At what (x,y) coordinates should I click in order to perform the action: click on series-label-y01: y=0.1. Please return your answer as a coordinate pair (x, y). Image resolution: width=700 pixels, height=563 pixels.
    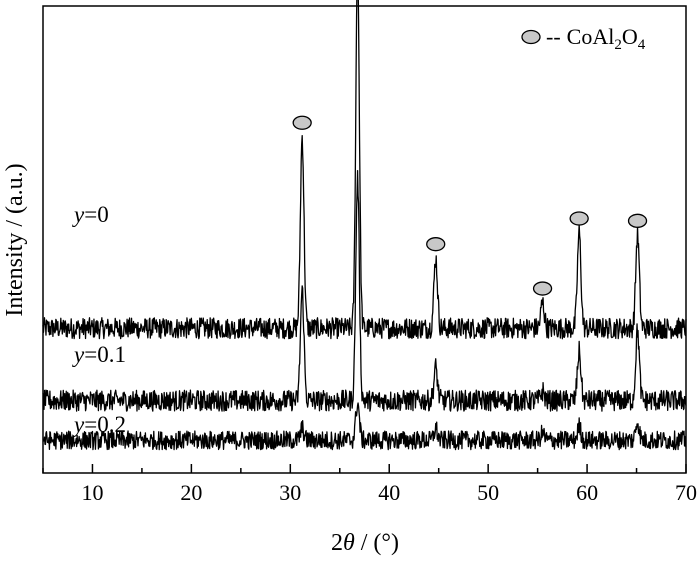
    Looking at the image, I should click on (99, 354).